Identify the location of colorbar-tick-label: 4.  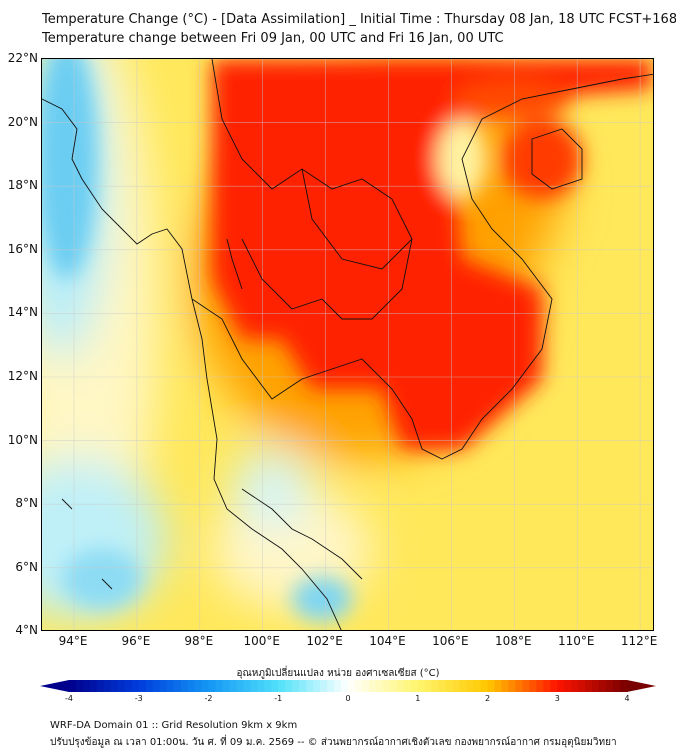
(627, 698).